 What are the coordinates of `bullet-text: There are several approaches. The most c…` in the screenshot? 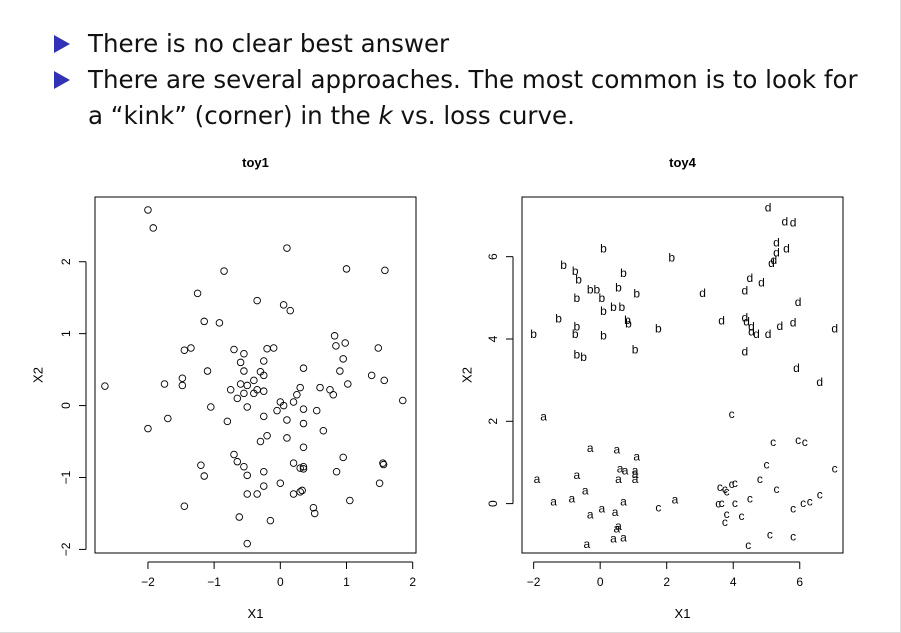 It's located at (473, 97).